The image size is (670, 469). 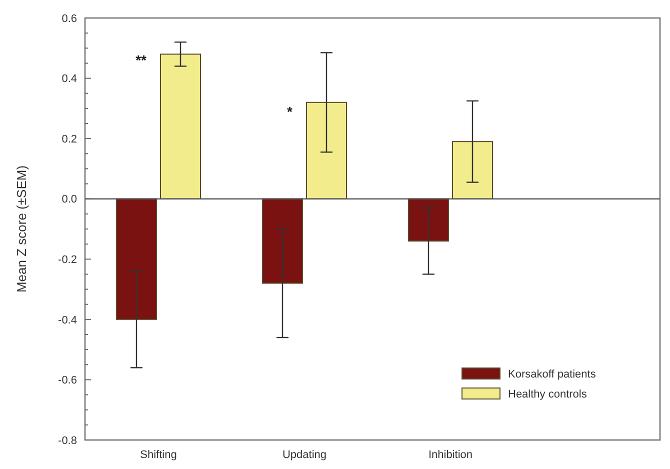 What do you see at coordinates (450, 455) in the screenshot?
I see `x-tick-label: Inhibition` at bounding box center [450, 455].